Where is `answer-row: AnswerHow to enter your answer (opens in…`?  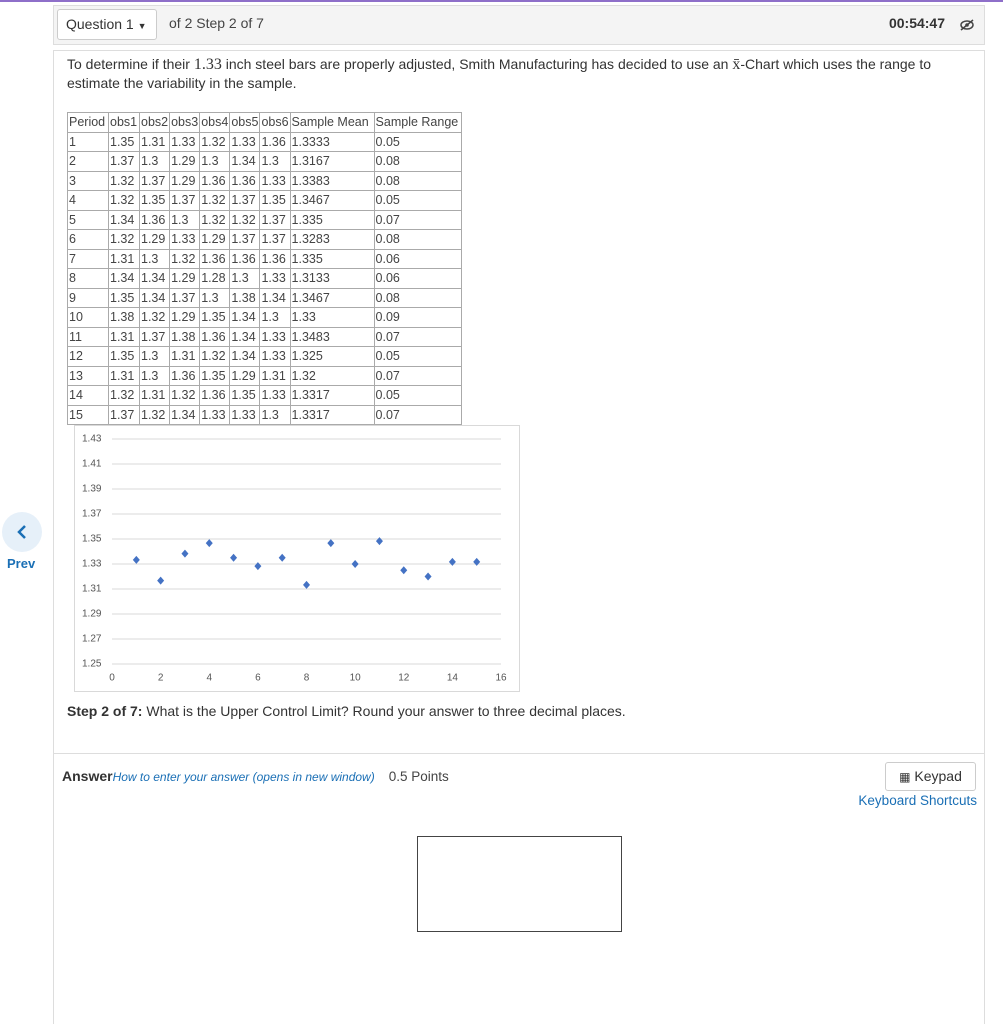
answer-row: AnswerHow to enter your answer (opens in… is located at coordinates (255, 776).